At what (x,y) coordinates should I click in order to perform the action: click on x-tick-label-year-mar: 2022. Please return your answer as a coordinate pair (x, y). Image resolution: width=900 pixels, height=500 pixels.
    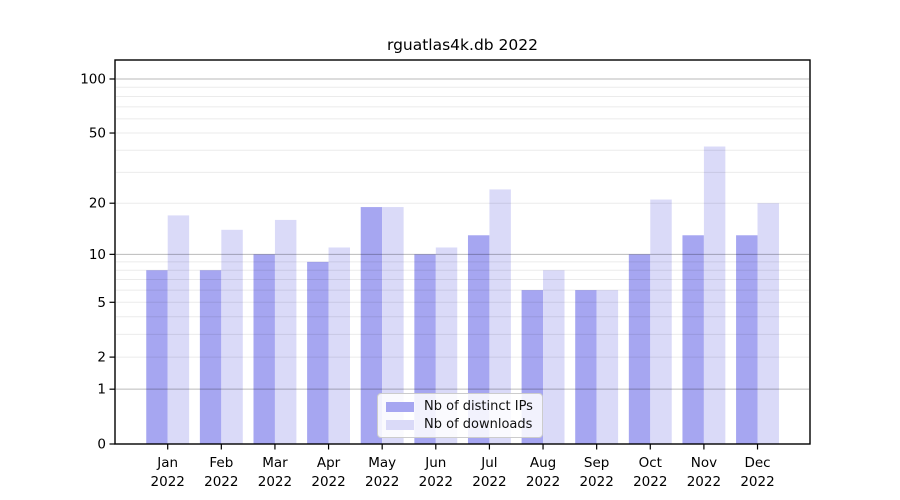
    Looking at the image, I should click on (275, 482).